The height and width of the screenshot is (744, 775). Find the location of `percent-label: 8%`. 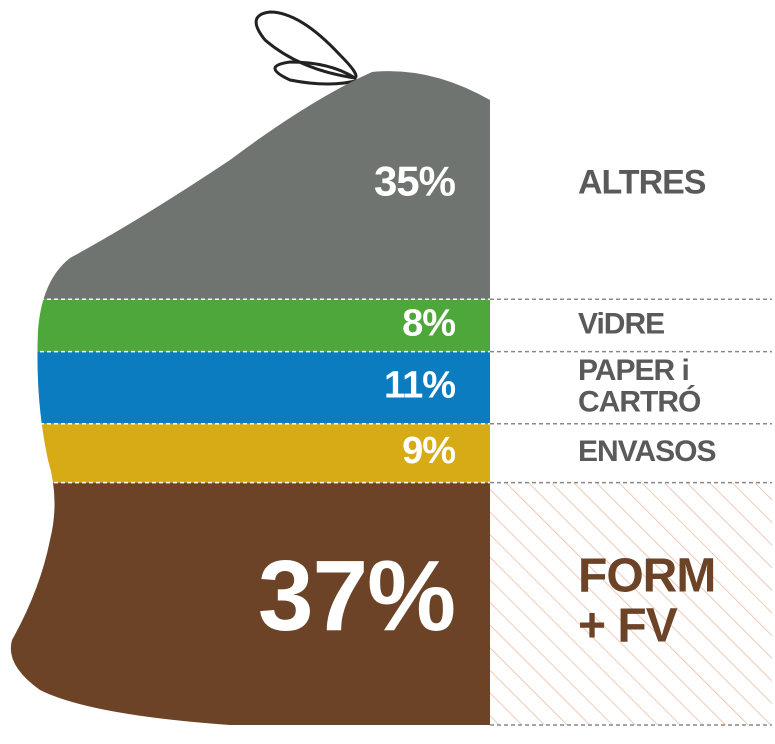

percent-label: 8% is located at coordinates (428, 323).